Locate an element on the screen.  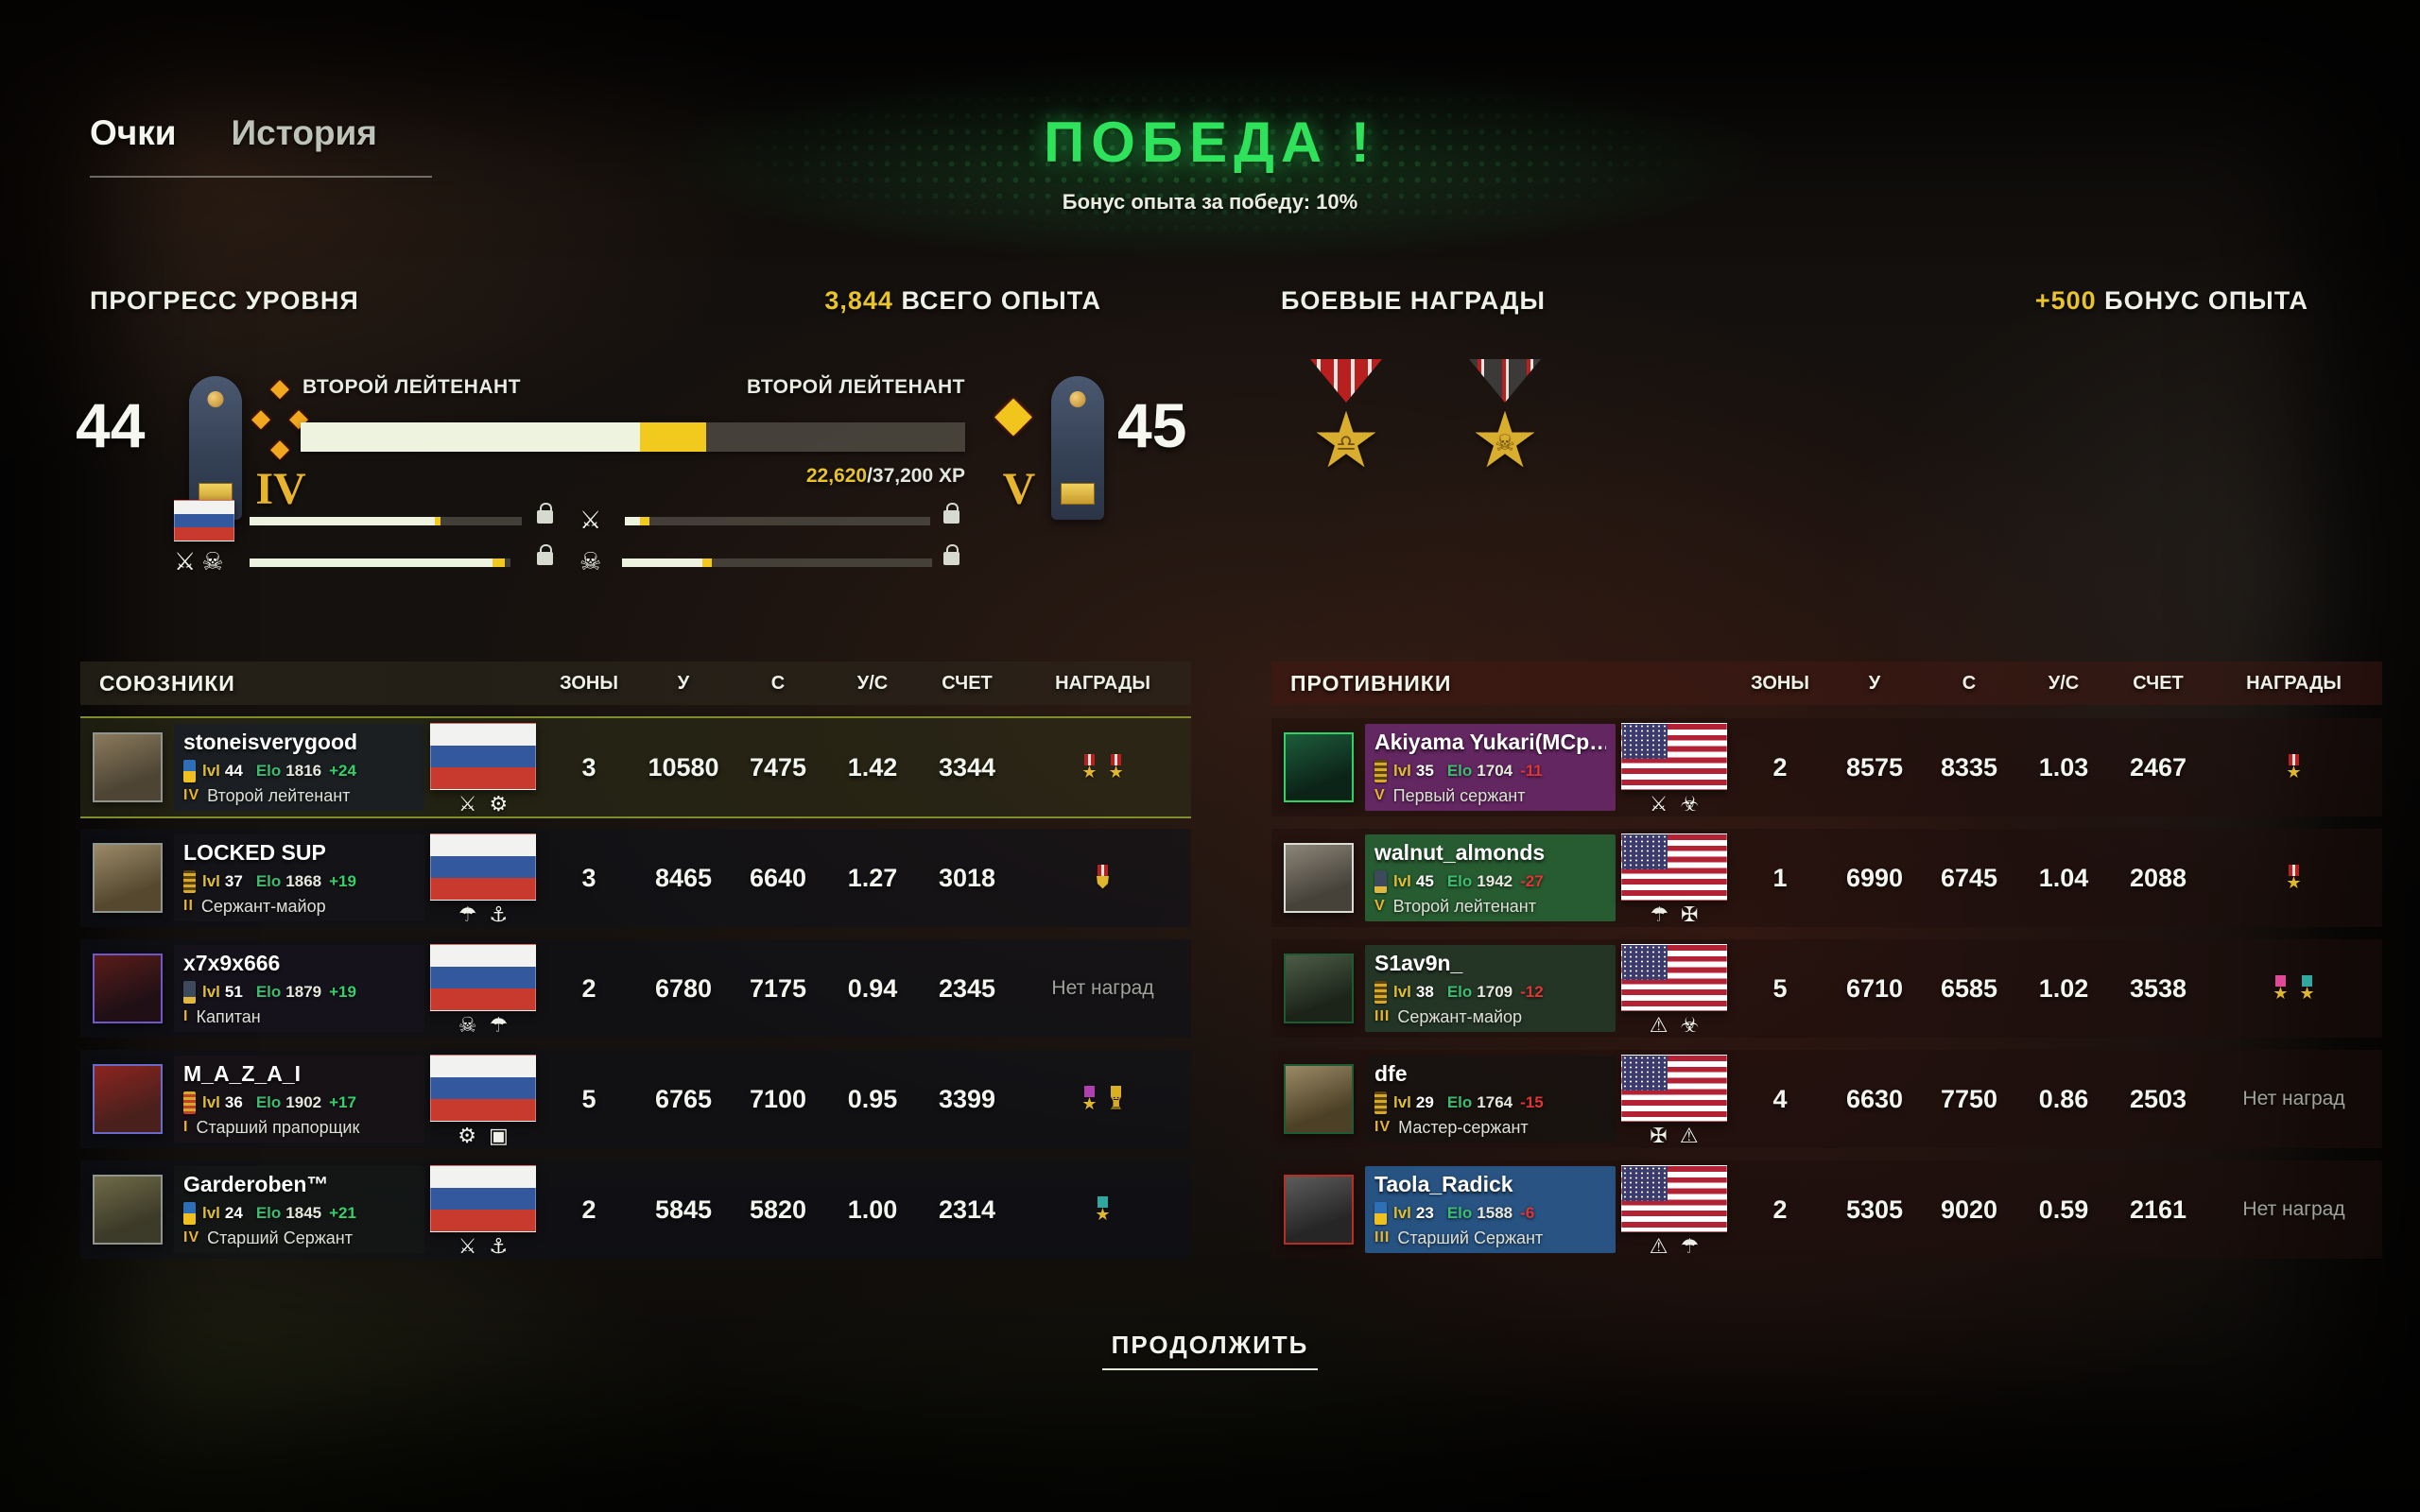
rank-name: Первый сержант is located at coordinates (1459, 795).